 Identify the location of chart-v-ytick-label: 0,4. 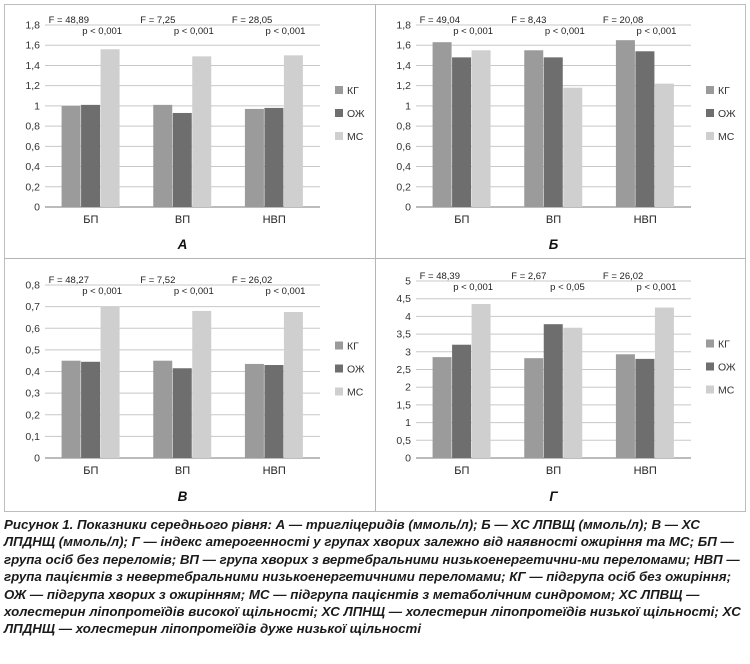
(32, 372).